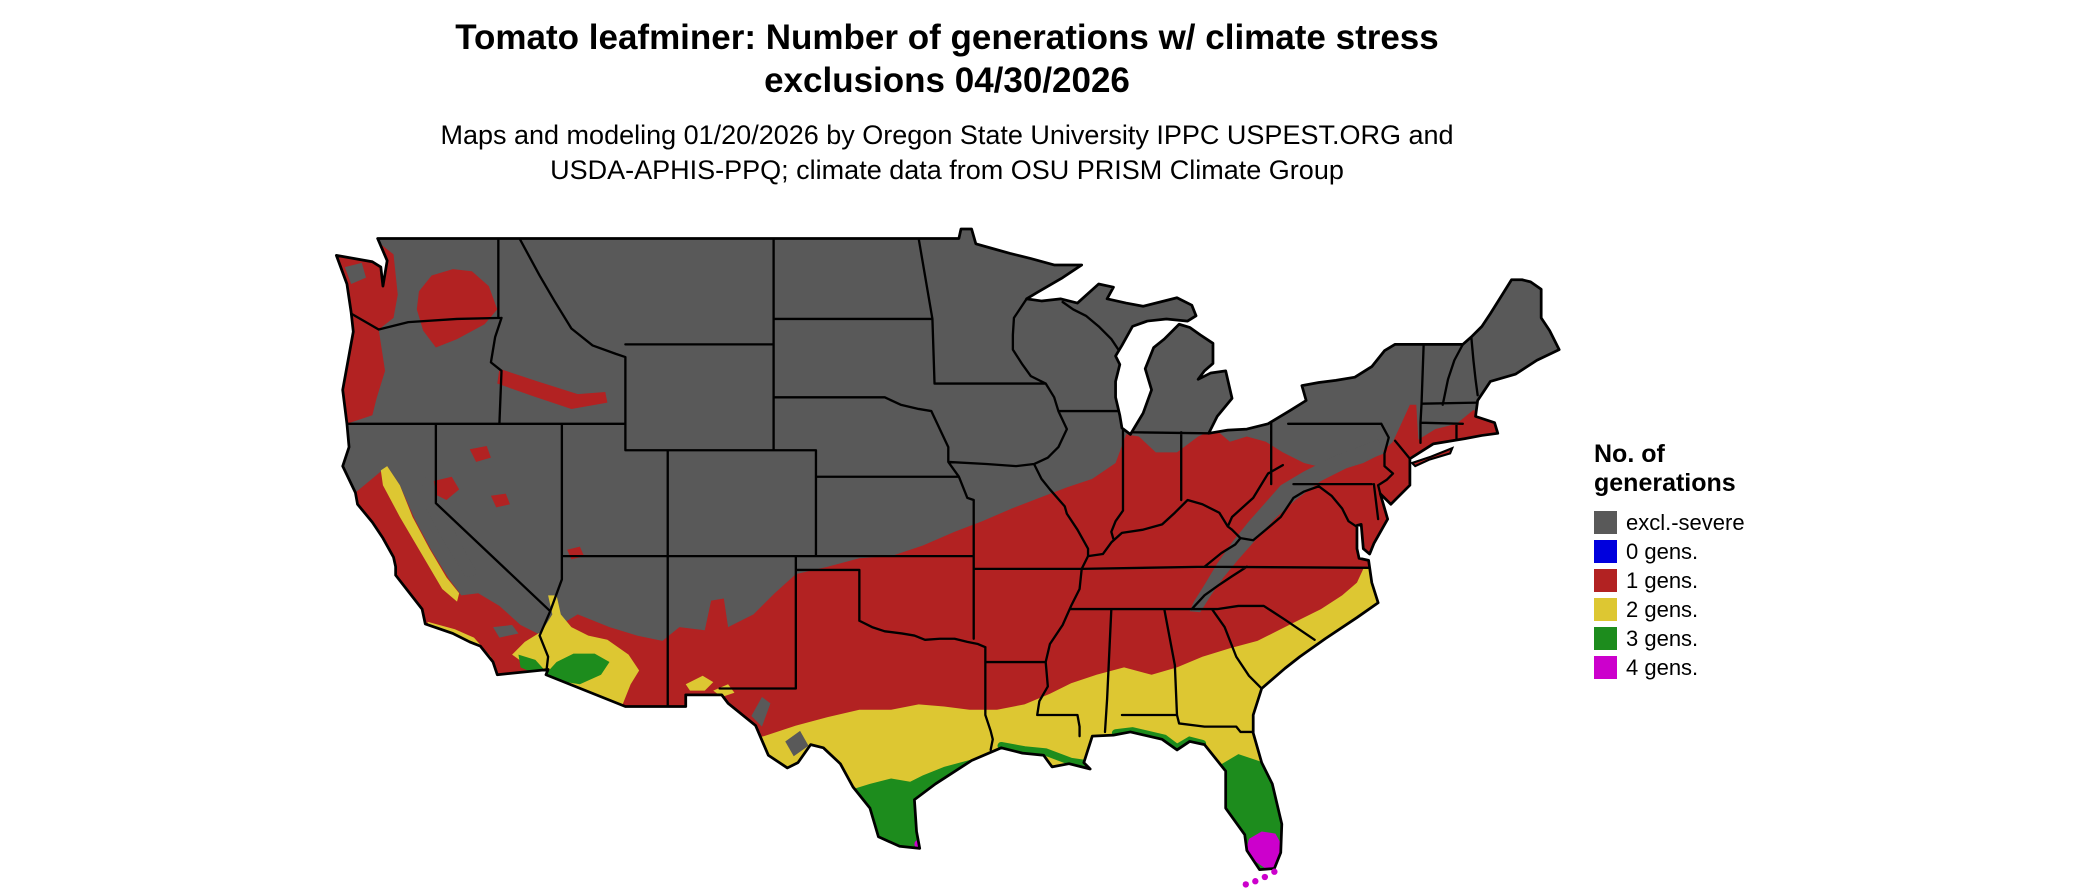 The width and height of the screenshot is (2100, 895). What do you see at coordinates (1605, 638) in the screenshot?
I see `legend-swatch-3-gens` at bounding box center [1605, 638].